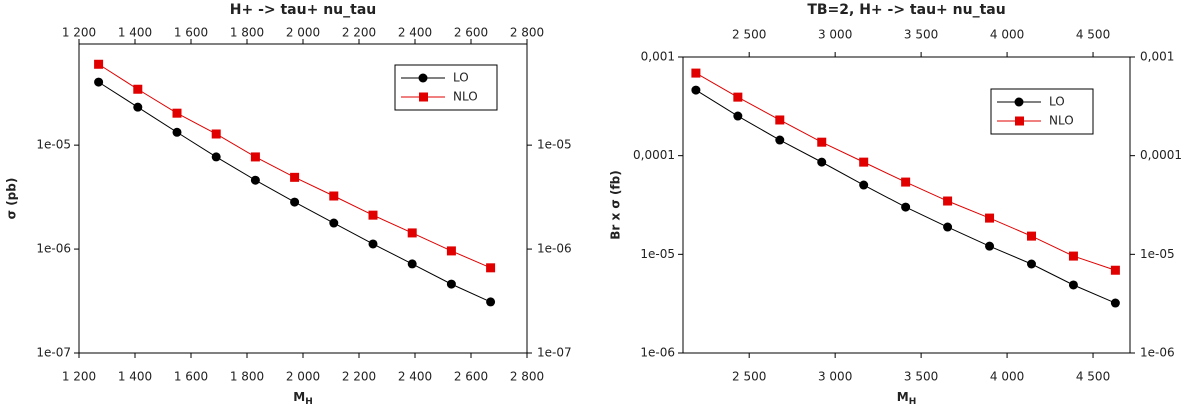 This screenshot has width=1200, height=406. I want to click on x-tick-label: 1 600, so click(191, 377).